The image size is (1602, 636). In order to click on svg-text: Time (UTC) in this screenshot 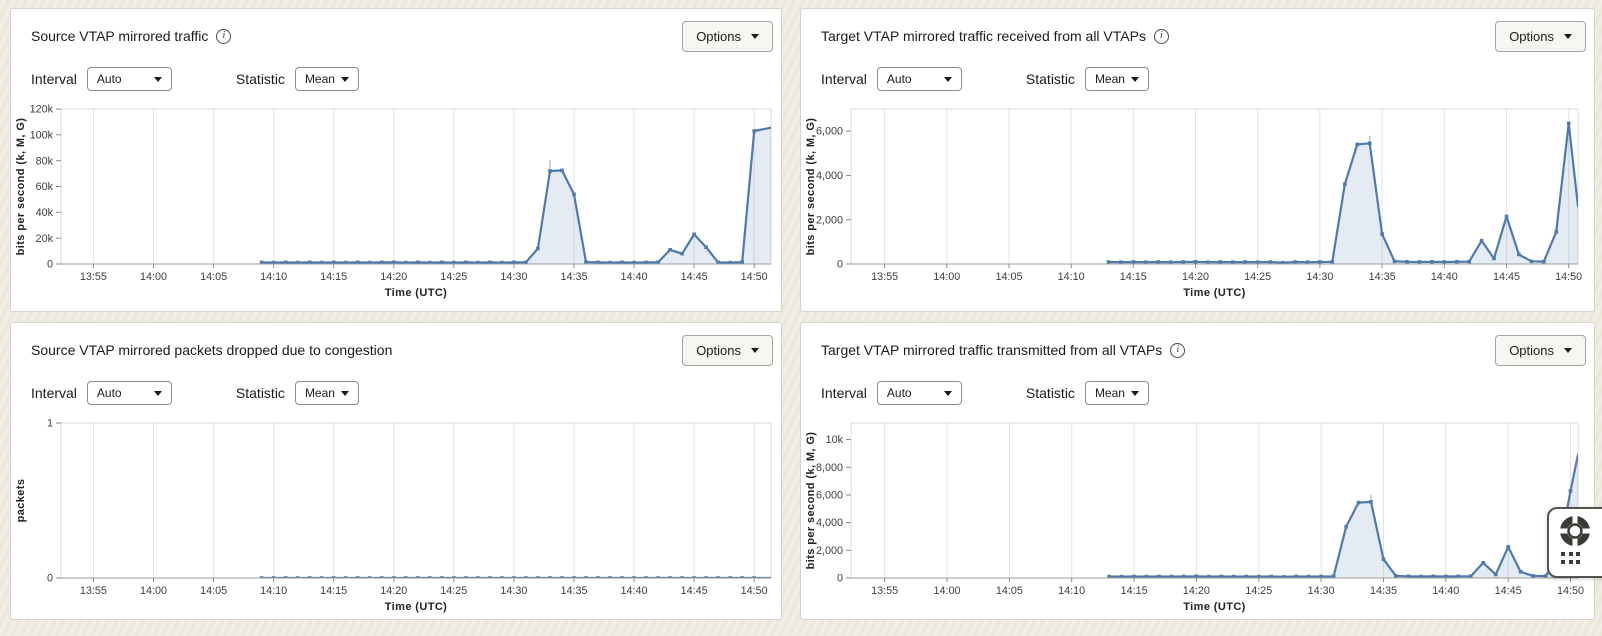, I will do `click(416, 293)`.